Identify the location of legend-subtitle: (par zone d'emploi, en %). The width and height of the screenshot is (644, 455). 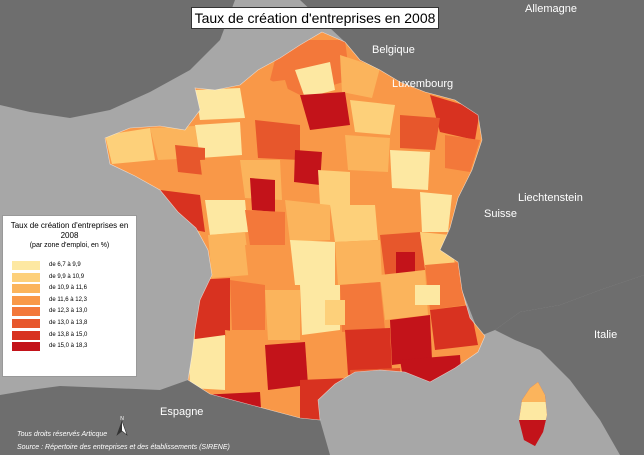
(69, 245).